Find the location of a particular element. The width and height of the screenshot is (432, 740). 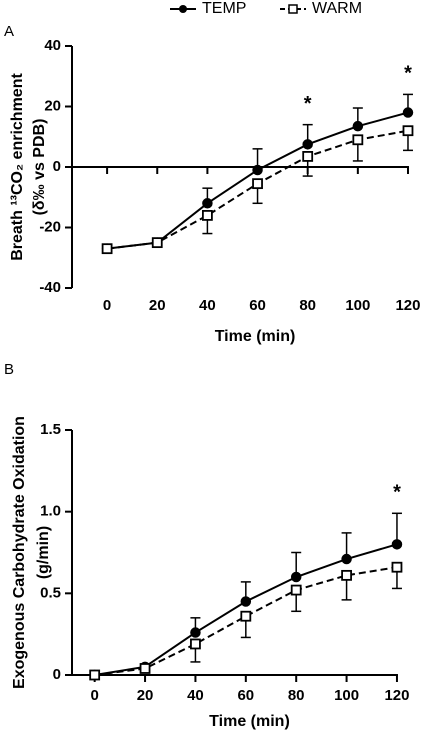

legend-label: WARM is located at coordinates (337, 8).